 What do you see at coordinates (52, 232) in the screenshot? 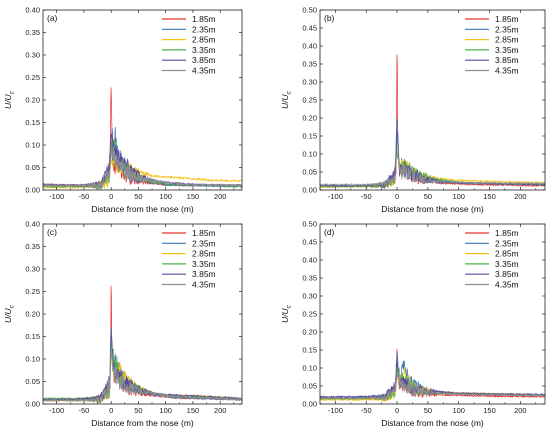
I see `panel-label: (c)` at bounding box center [52, 232].